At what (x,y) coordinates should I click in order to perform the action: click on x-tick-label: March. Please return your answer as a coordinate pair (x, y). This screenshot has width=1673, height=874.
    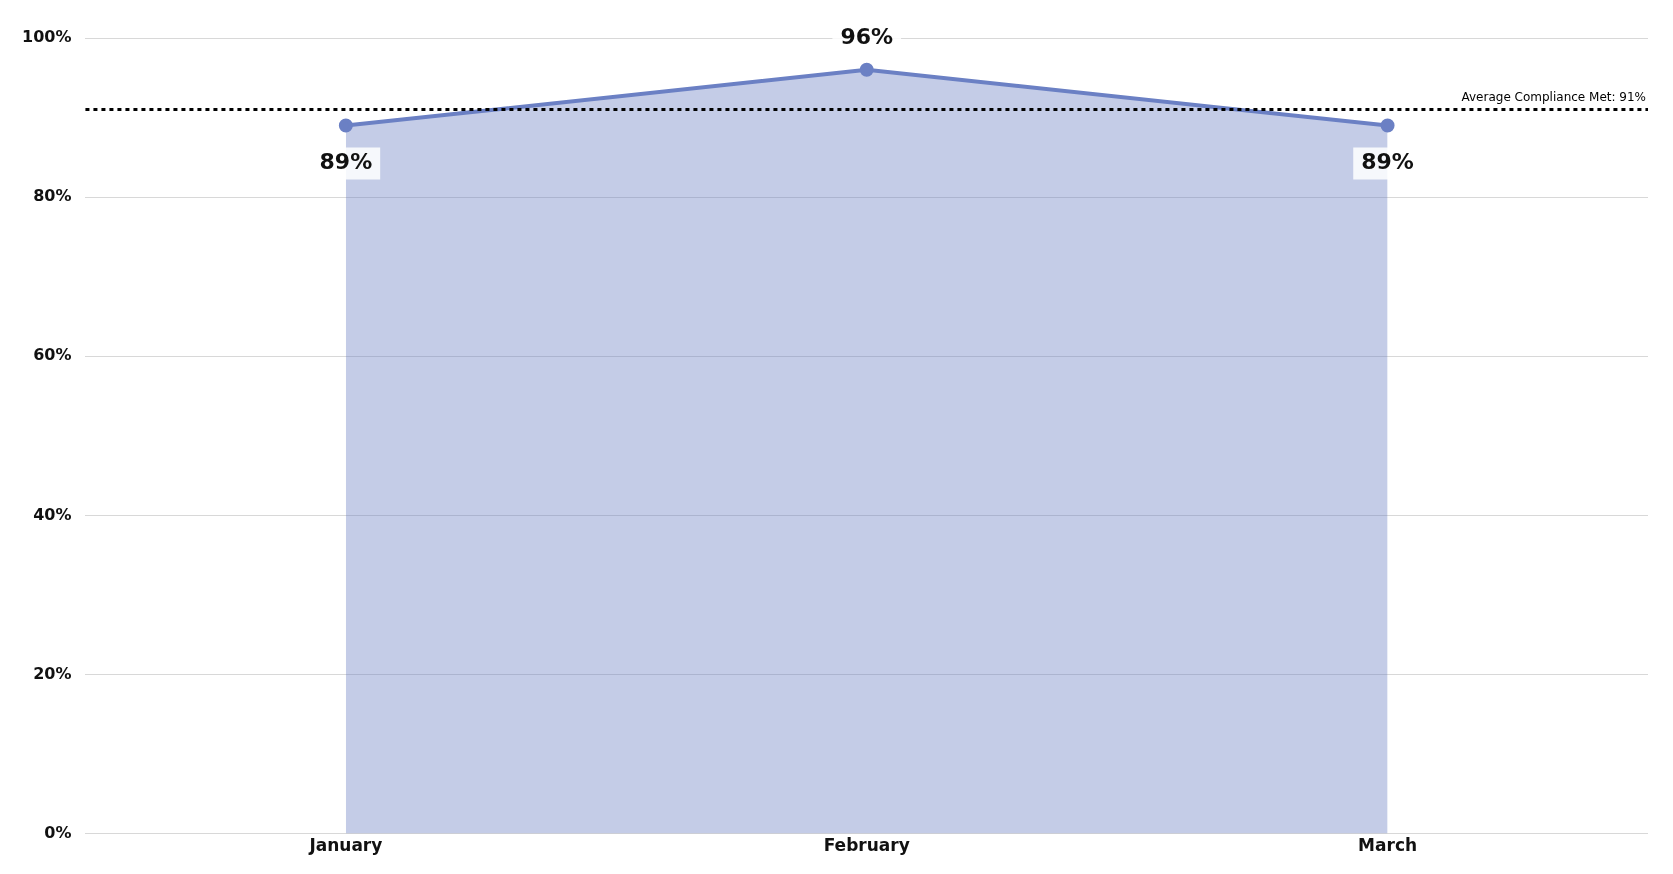
    Looking at the image, I should click on (1388, 845).